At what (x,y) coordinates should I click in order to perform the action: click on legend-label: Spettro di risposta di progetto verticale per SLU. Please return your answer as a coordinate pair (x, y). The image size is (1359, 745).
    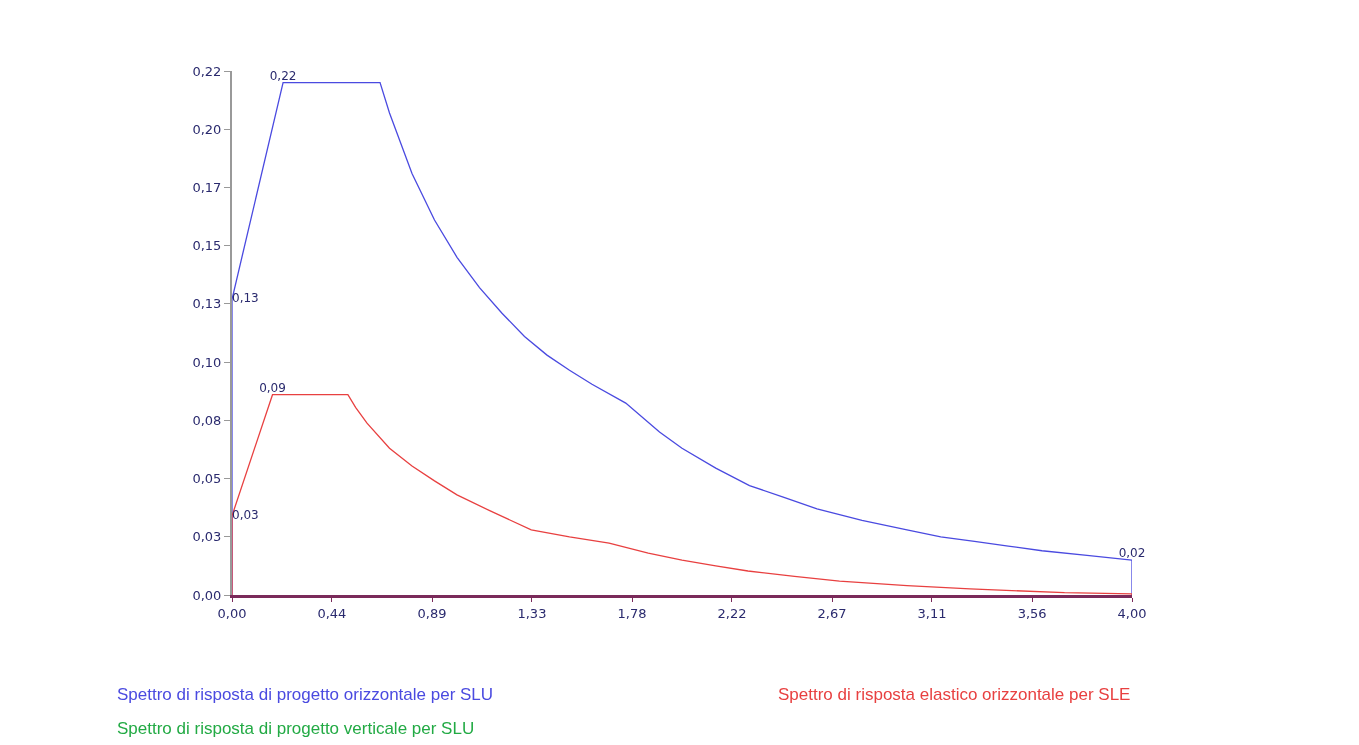
    Looking at the image, I should click on (296, 728).